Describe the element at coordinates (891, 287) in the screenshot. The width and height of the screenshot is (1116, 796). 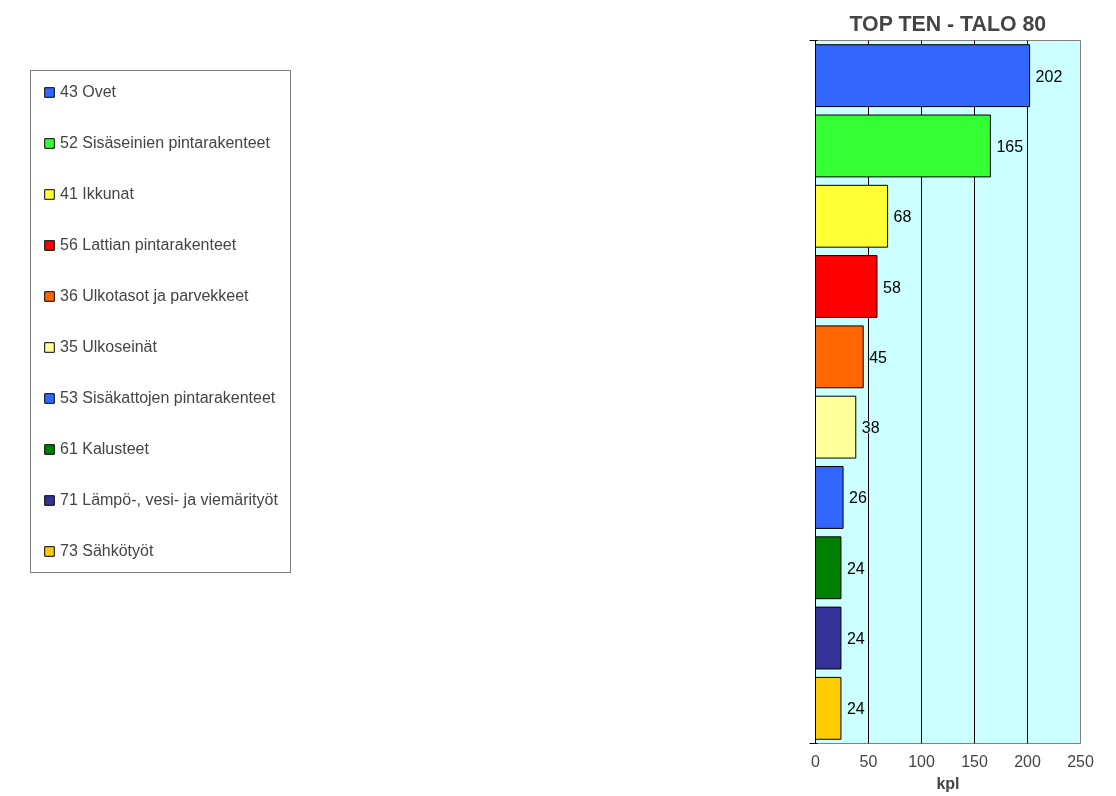
I see `data-label: 58` at that location.